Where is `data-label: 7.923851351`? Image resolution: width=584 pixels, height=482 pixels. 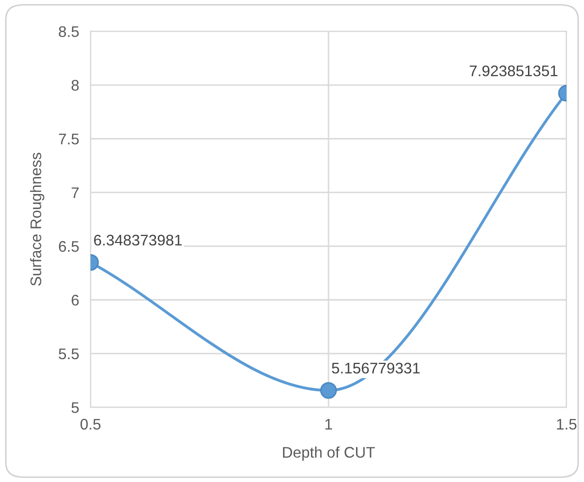 data-label: 7.923851351 is located at coordinates (514, 70).